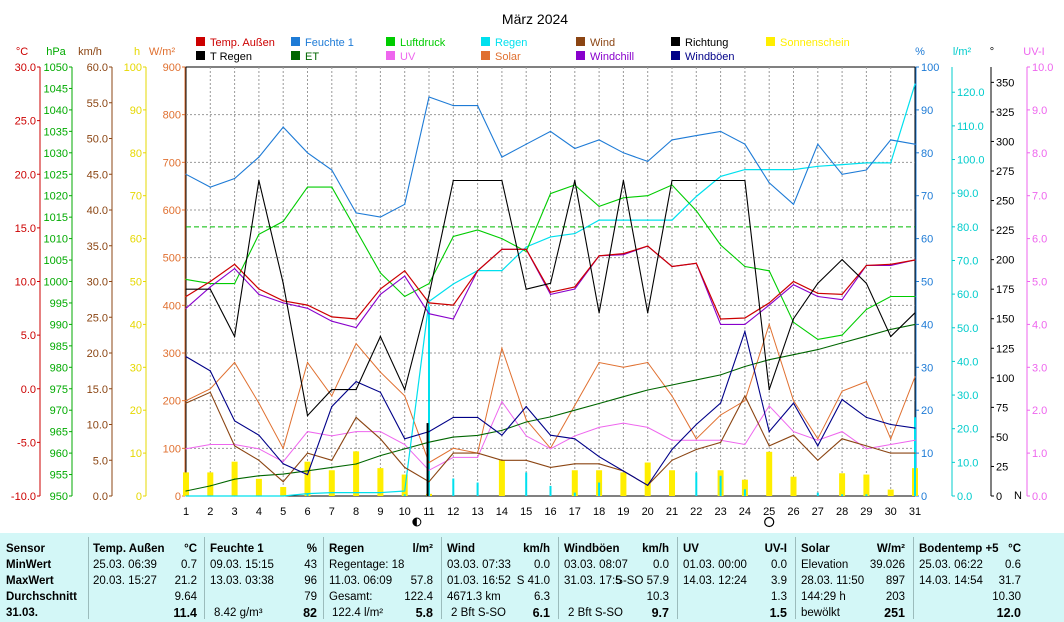 The height and width of the screenshot is (622, 1064). Describe the element at coordinates (242, 43) in the screenshot. I see `legend-label: Temp. Außen` at that location.